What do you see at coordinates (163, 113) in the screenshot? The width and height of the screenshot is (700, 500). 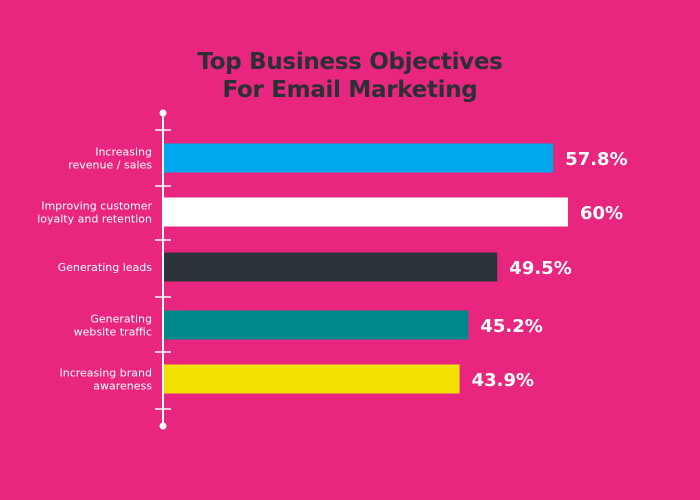 I see `y-axis-top-dot` at bounding box center [163, 113].